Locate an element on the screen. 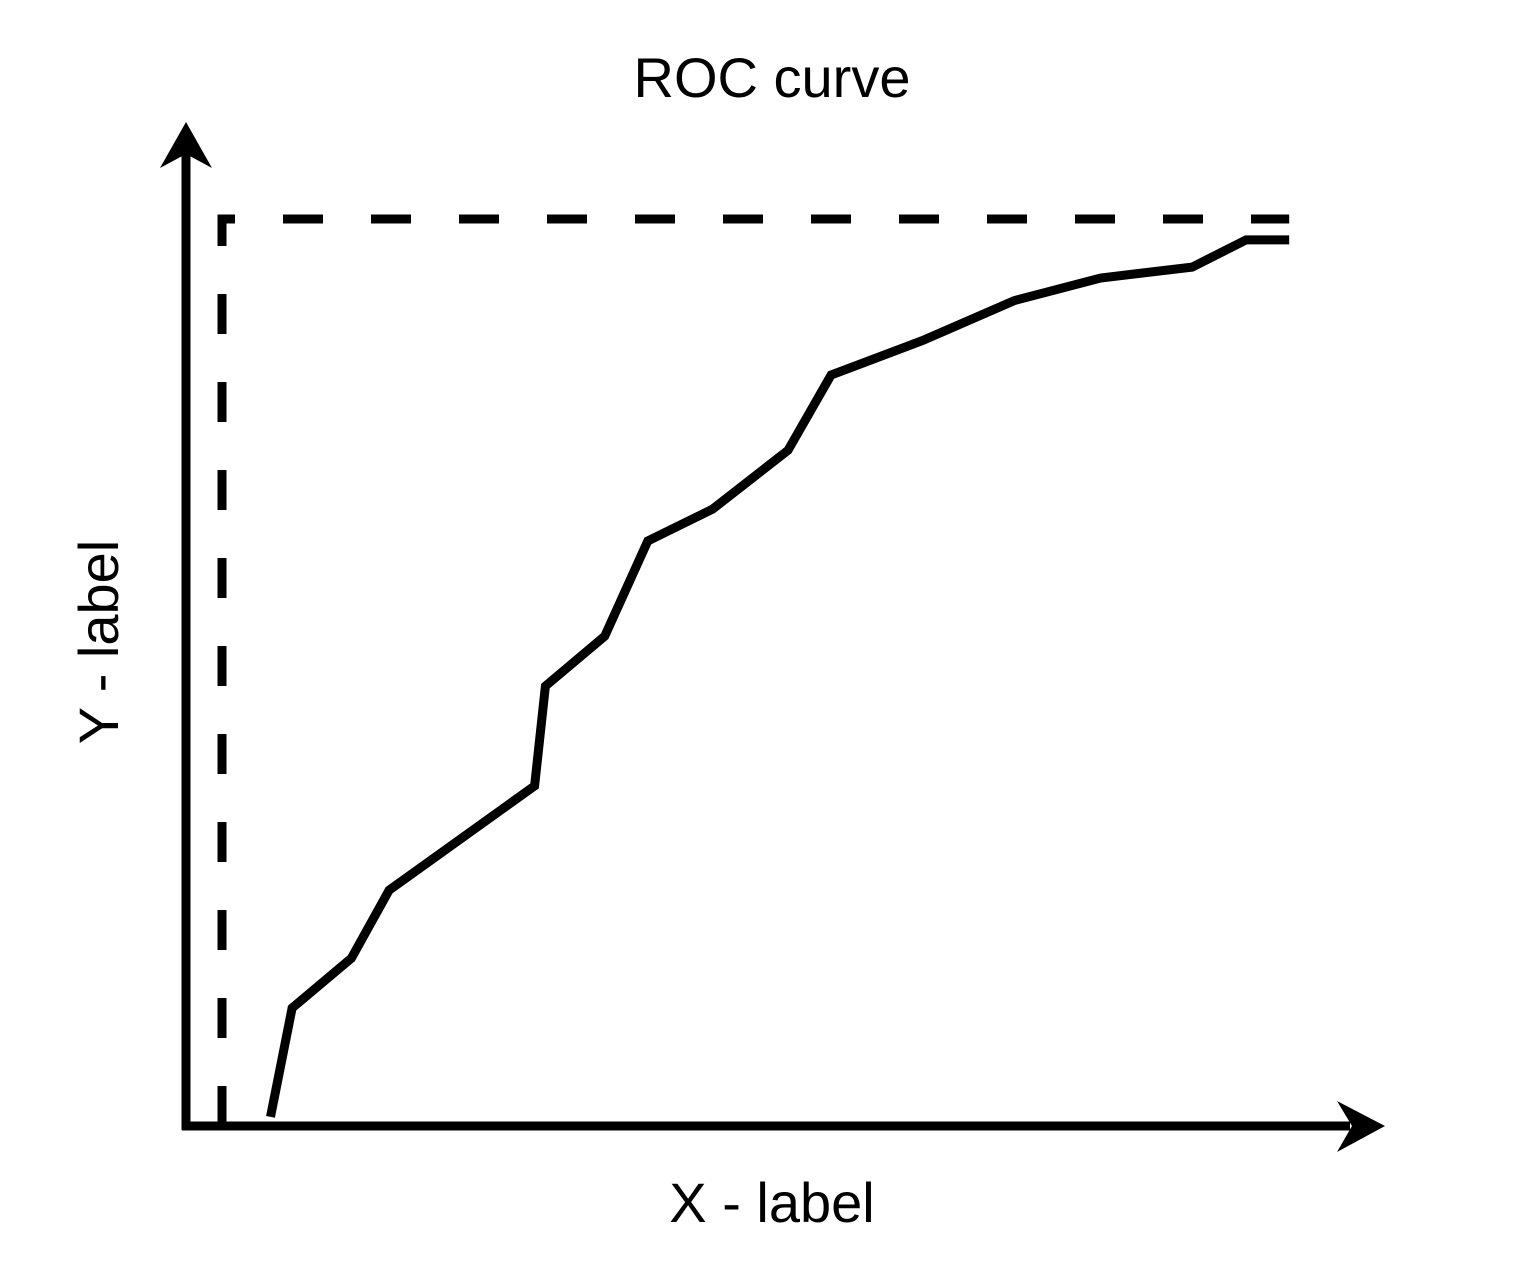 The height and width of the screenshot is (1276, 1518). x-axis-label: X - label is located at coordinates (771, 1202).